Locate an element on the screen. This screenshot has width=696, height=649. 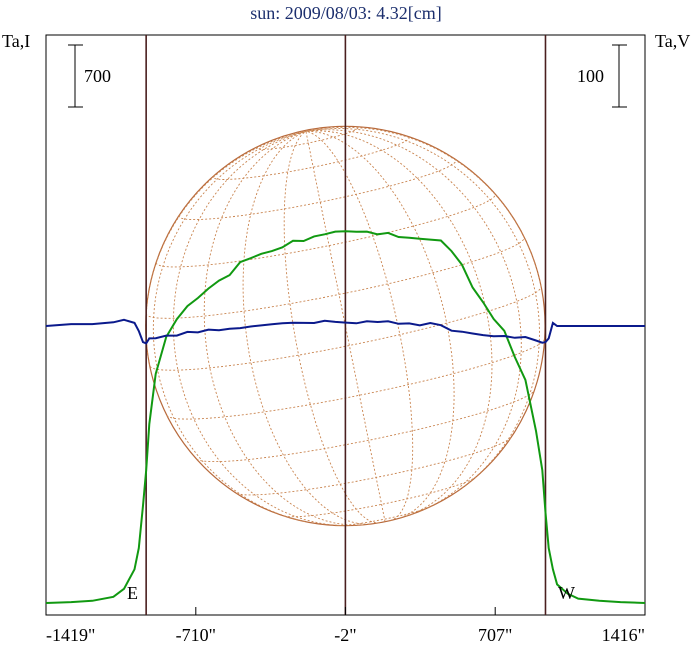
left-scale-bar is located at coordinates (75, 76).